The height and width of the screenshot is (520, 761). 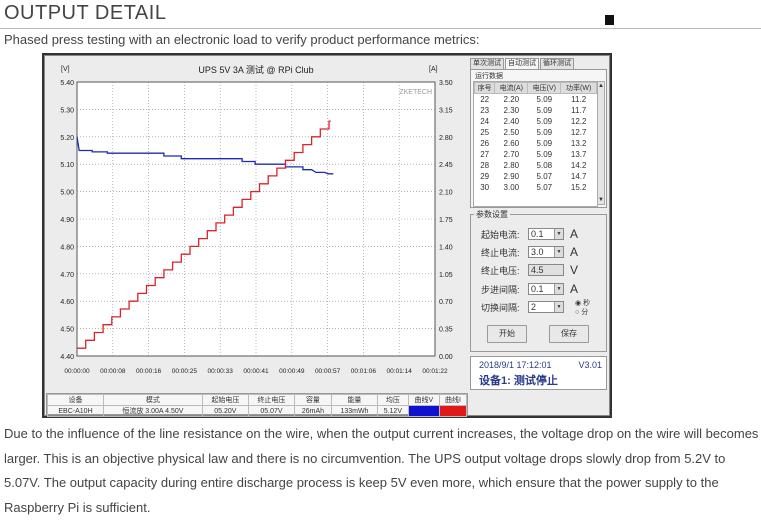 What do you see at coordinates (67, 357) in the screenshot?
I see `left-tick-label: 4.40` at bounding box center [67, 357].